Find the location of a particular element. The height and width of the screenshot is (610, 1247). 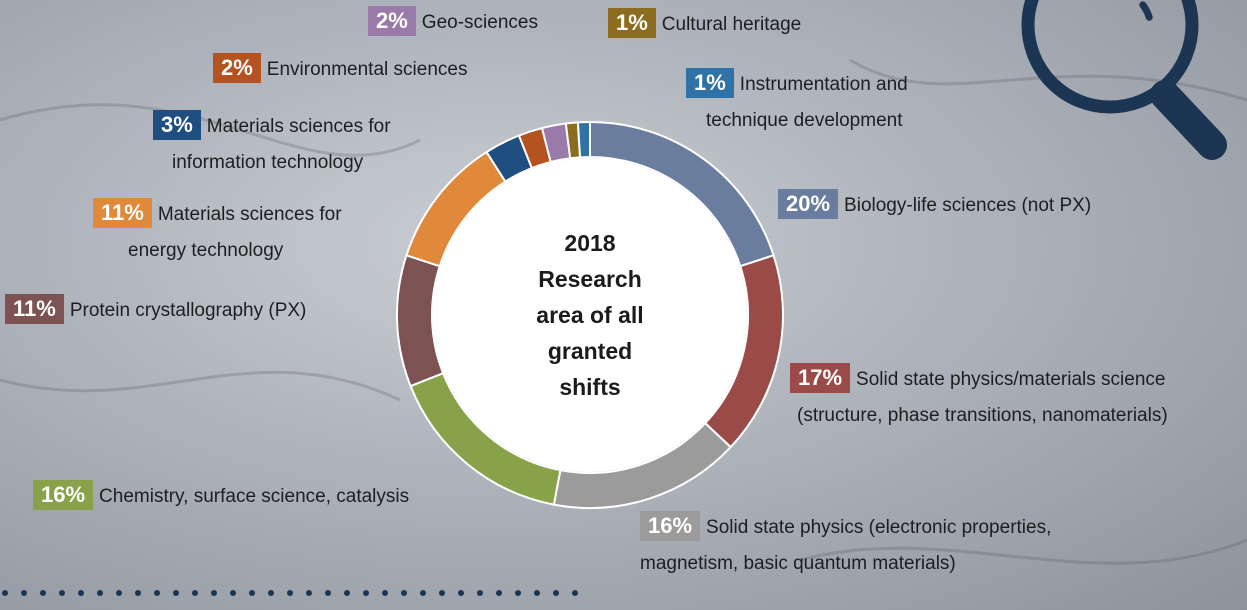

donut-hole is located at coordinates (590, 315).